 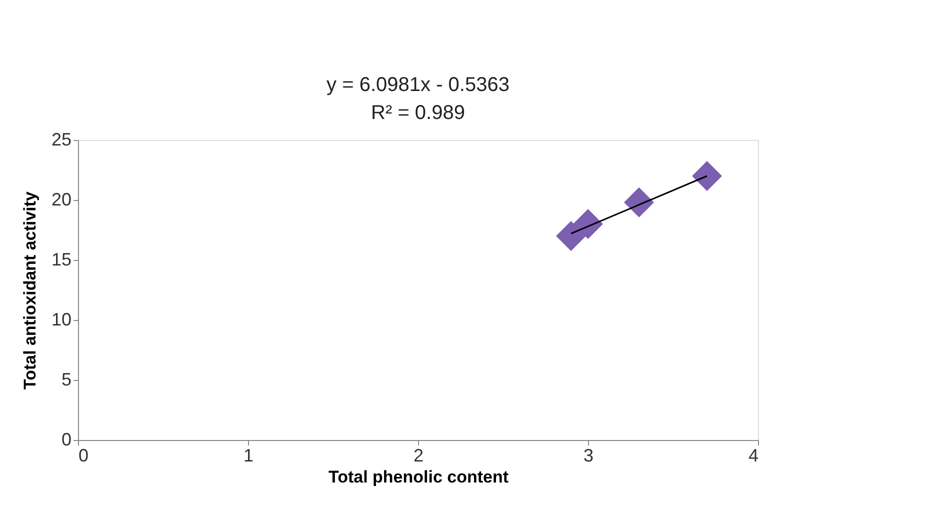 I want to click on y-tick-label: 0, so click(x=66, y=440).